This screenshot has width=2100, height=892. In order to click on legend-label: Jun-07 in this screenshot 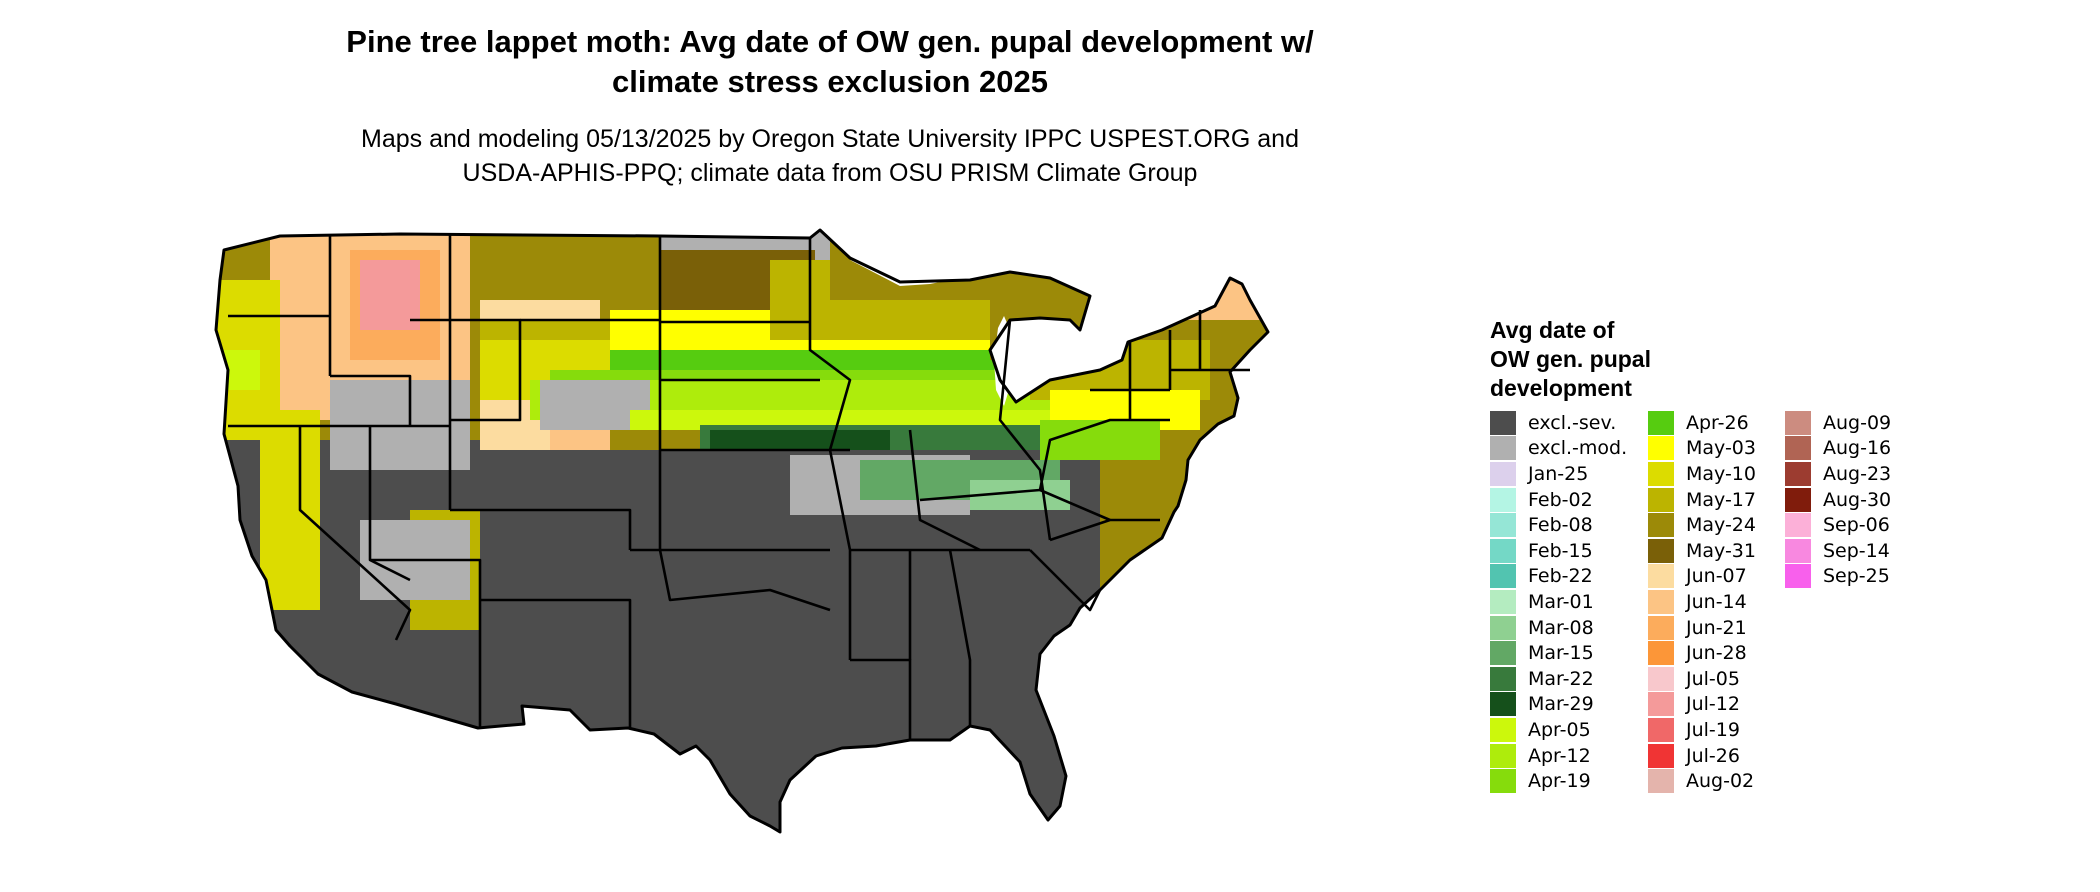, I will do `click(1716, 576)`.